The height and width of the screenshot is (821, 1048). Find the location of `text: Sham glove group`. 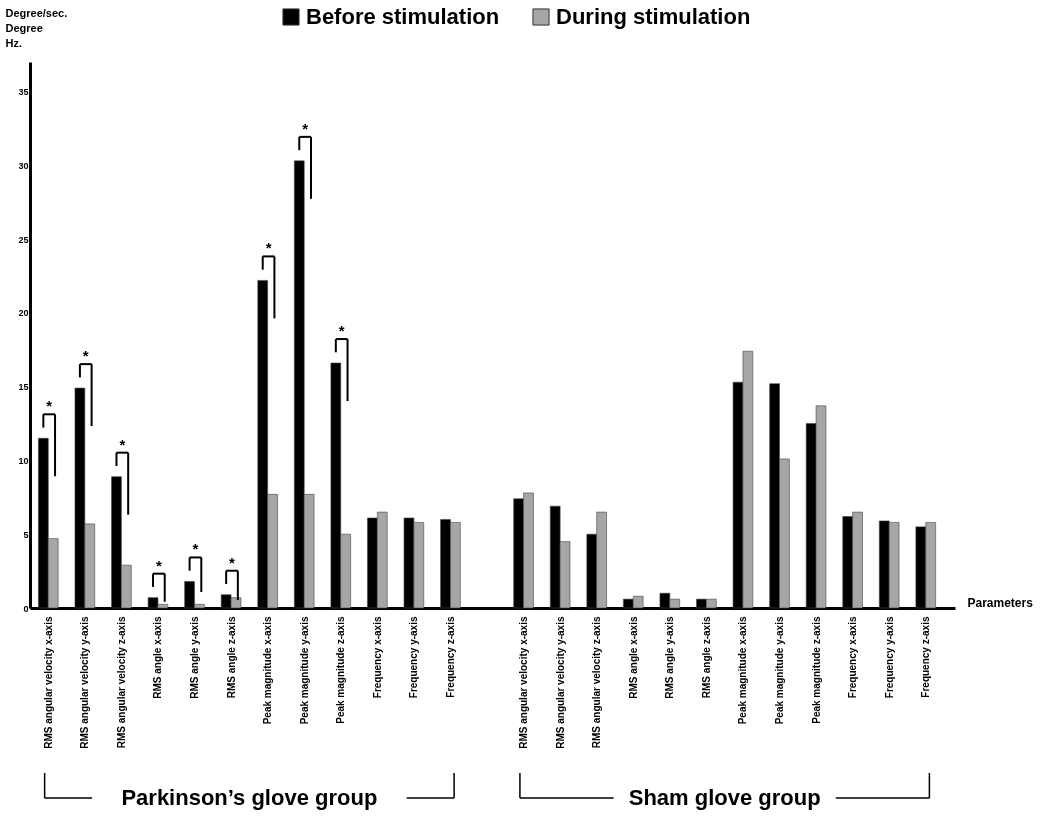

text: Sham glove group is located at coordinates (724, 797).